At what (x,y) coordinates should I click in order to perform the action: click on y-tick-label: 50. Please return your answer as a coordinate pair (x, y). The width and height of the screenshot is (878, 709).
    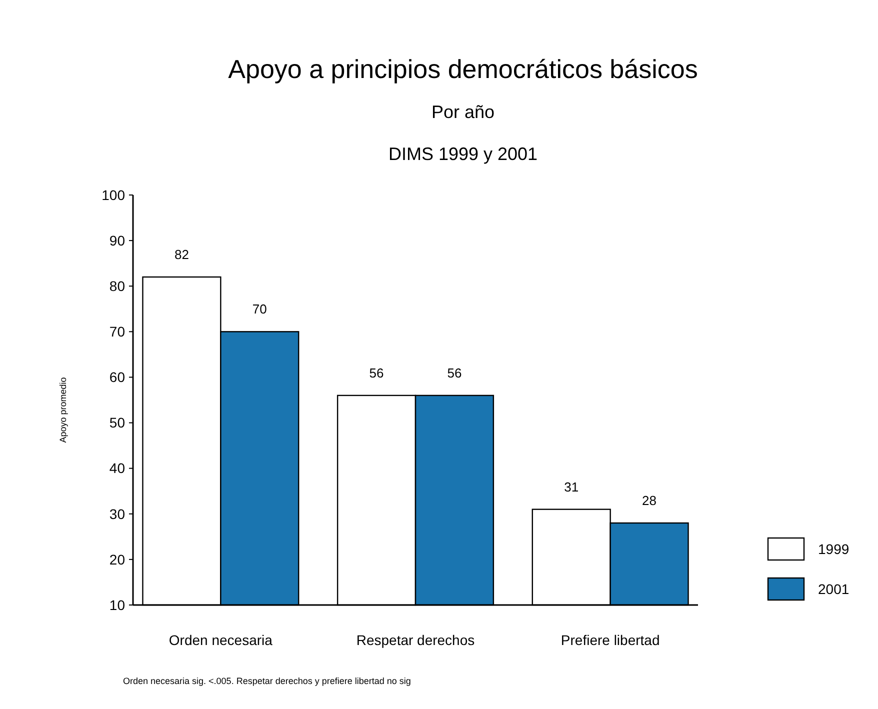
    Looking at the image, I should click on (117, 422).